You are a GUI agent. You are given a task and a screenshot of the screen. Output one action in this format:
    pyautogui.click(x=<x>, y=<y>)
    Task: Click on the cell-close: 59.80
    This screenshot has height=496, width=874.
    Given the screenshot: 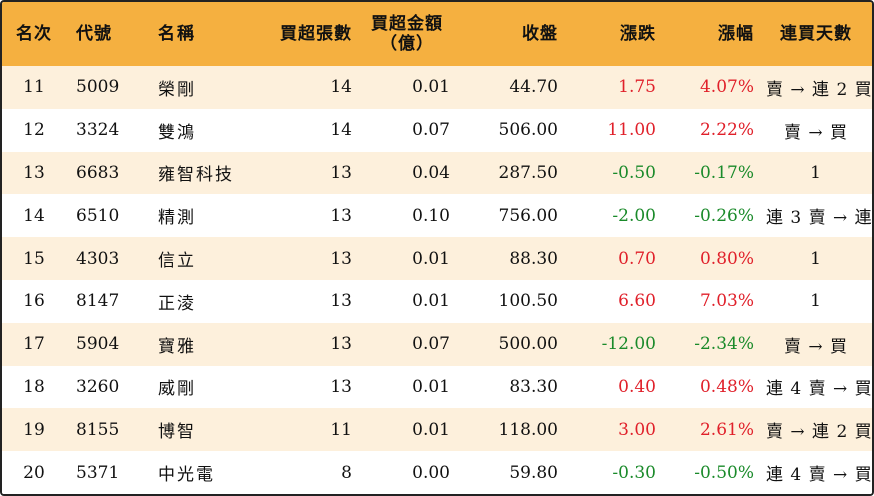 What is the action you would take?
    pyautogui.click(x=533, y=472)
    